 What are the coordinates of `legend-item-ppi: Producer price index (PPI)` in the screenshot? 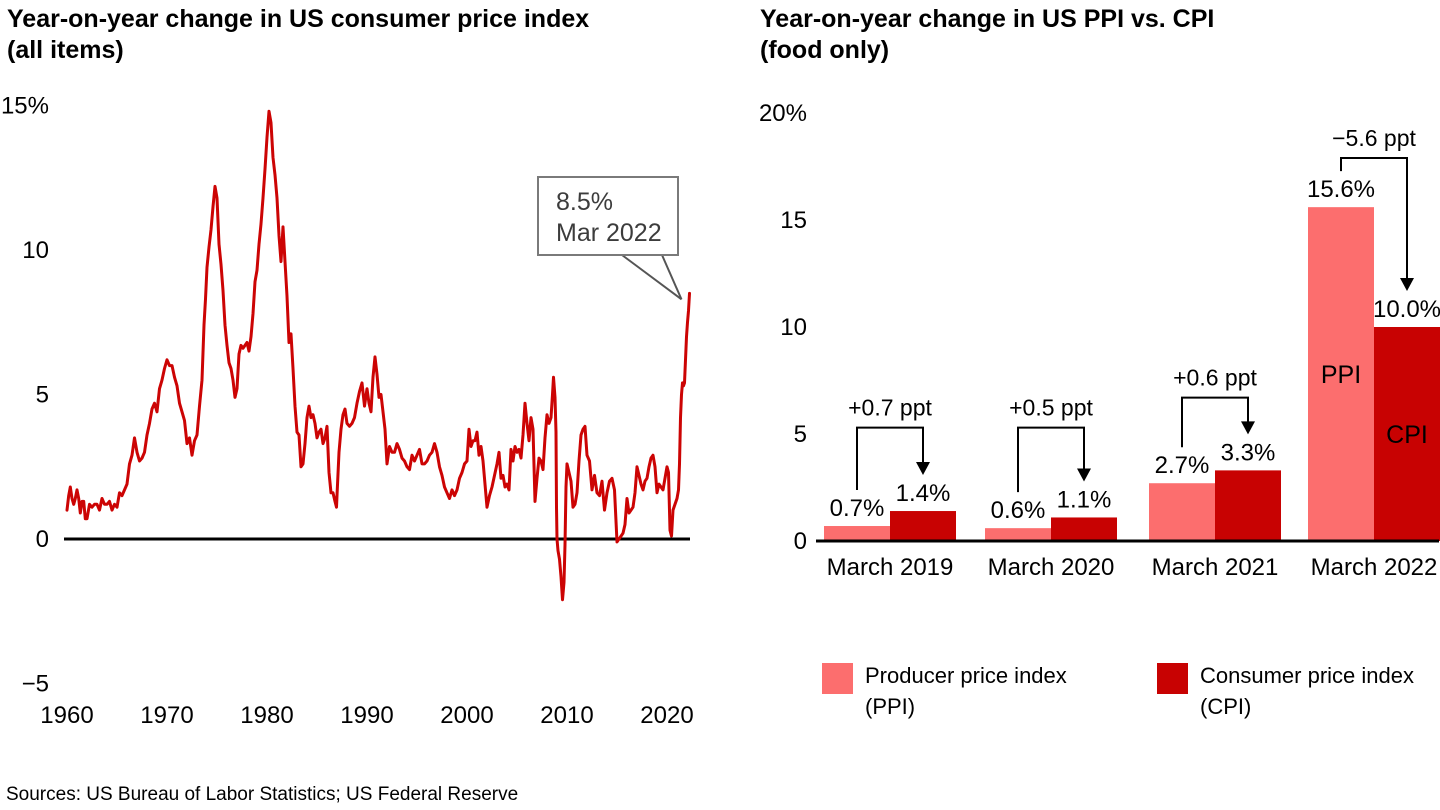 It's located at (944, 692).